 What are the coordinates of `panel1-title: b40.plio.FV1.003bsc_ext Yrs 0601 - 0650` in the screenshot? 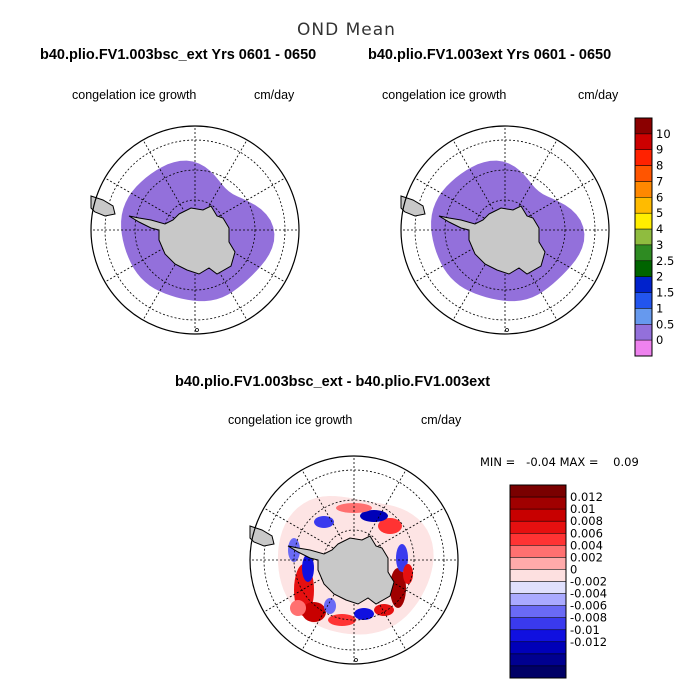 It's located at (178, 55).